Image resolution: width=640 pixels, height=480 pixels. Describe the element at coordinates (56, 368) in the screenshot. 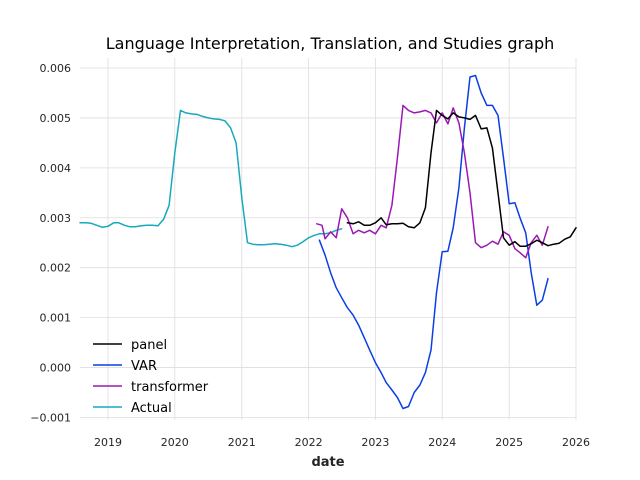

I see `y-tick-label: 0.000` at that location.